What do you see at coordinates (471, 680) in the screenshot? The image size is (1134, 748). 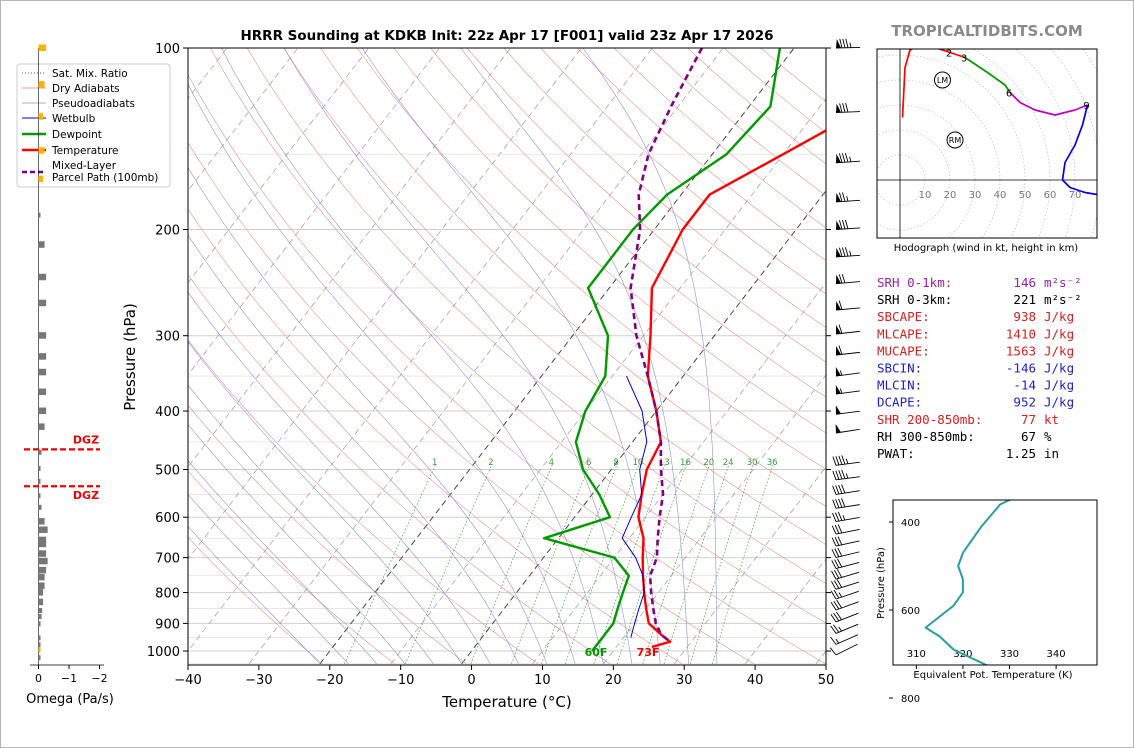 I see `x-tick-label: 0` at bounding box center [471, 680].